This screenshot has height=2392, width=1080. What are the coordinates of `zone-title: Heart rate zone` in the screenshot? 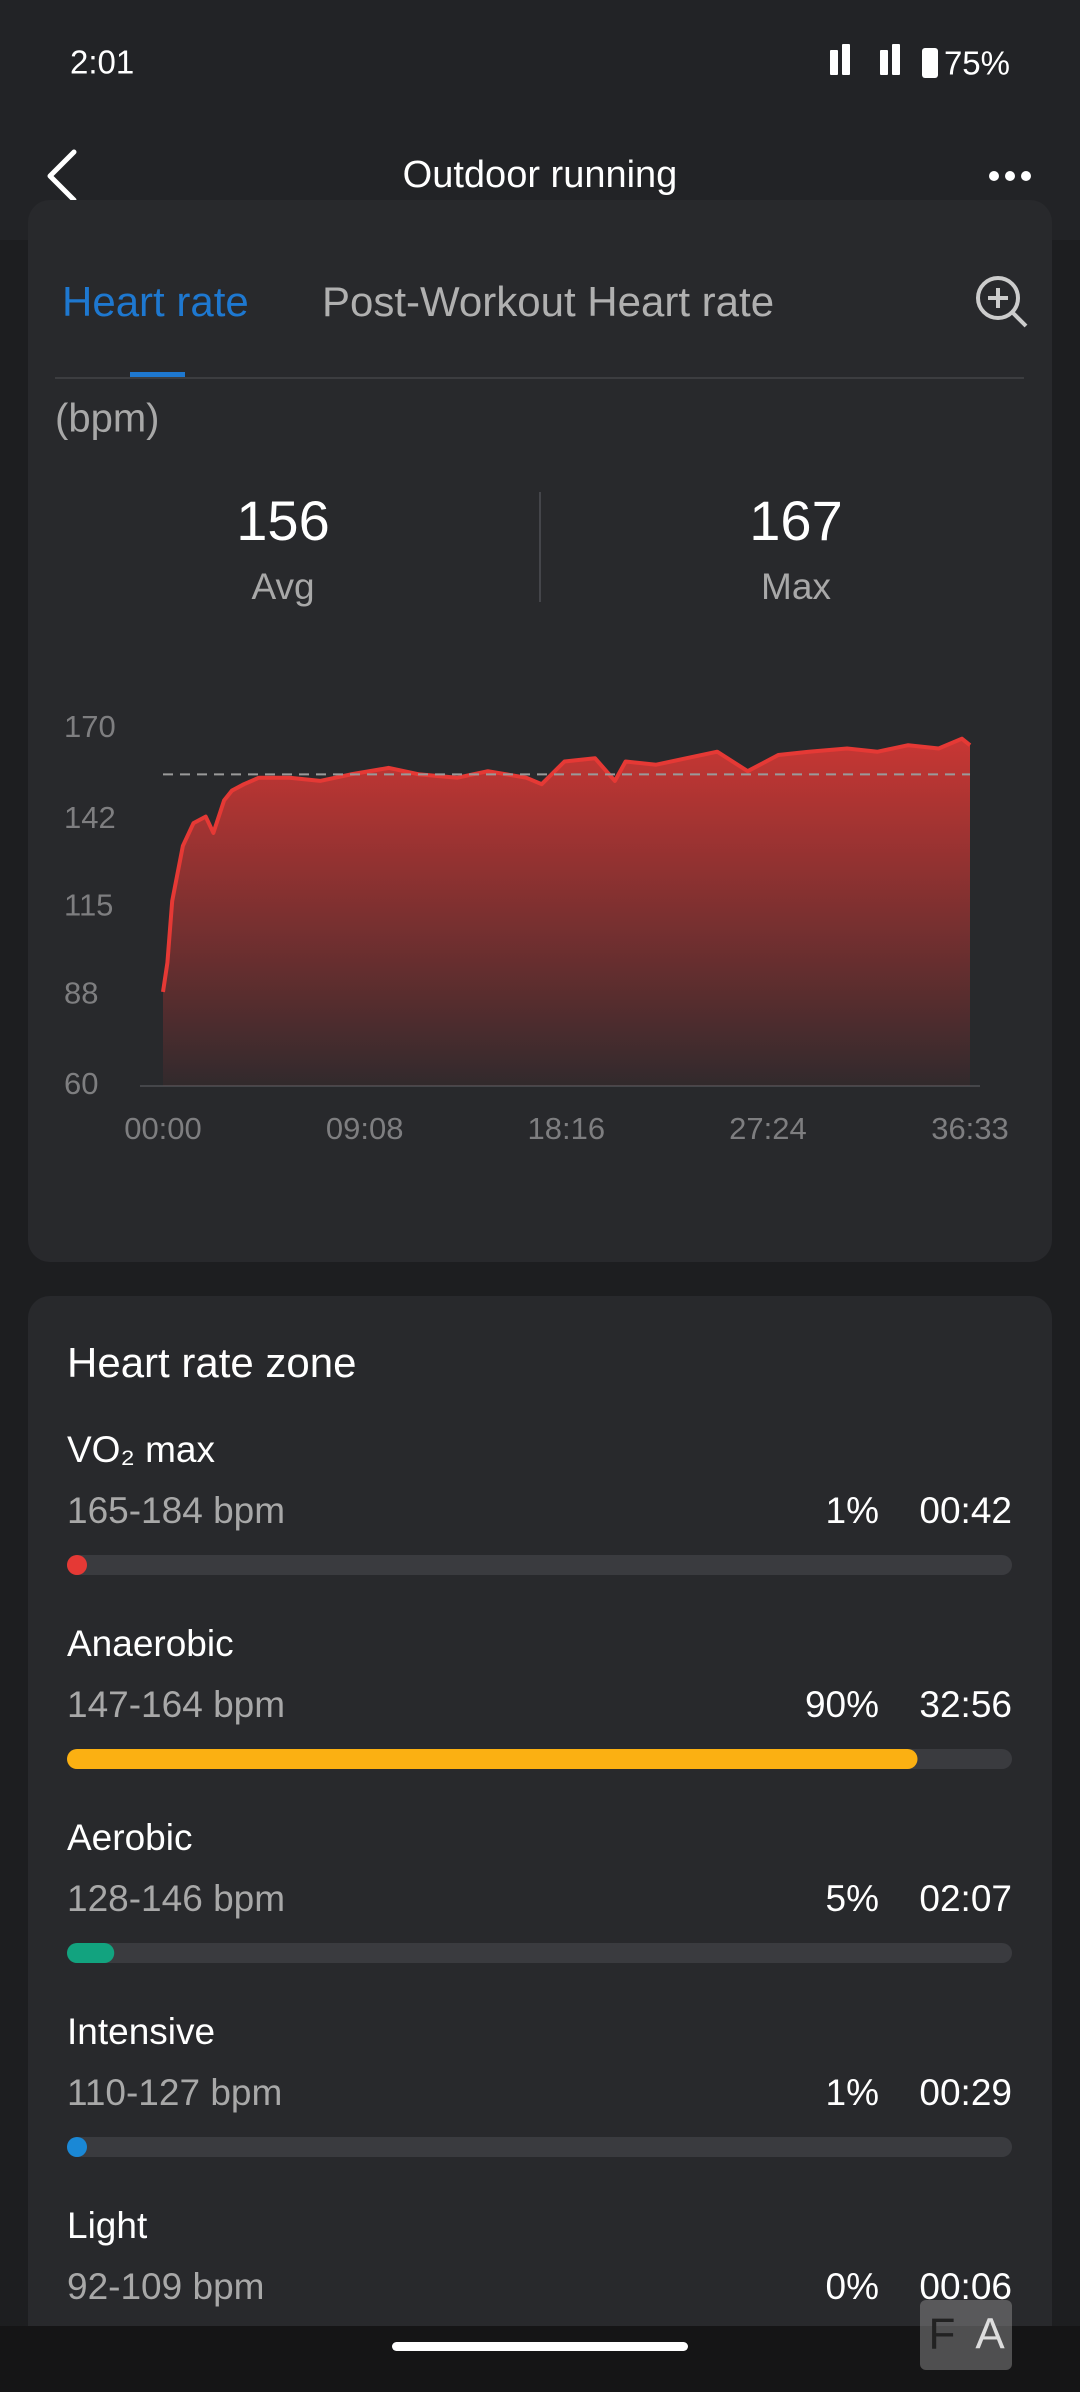 It's located at (212, 1362).